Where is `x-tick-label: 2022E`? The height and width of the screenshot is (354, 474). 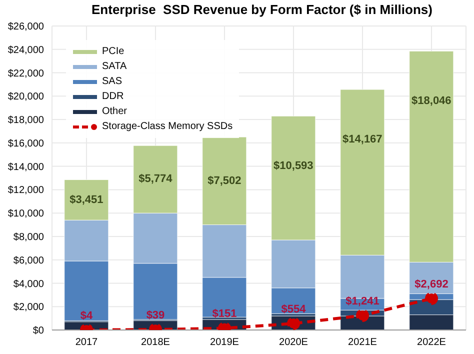
x-tick-label: 2022E is located at coordinates (431, 342).